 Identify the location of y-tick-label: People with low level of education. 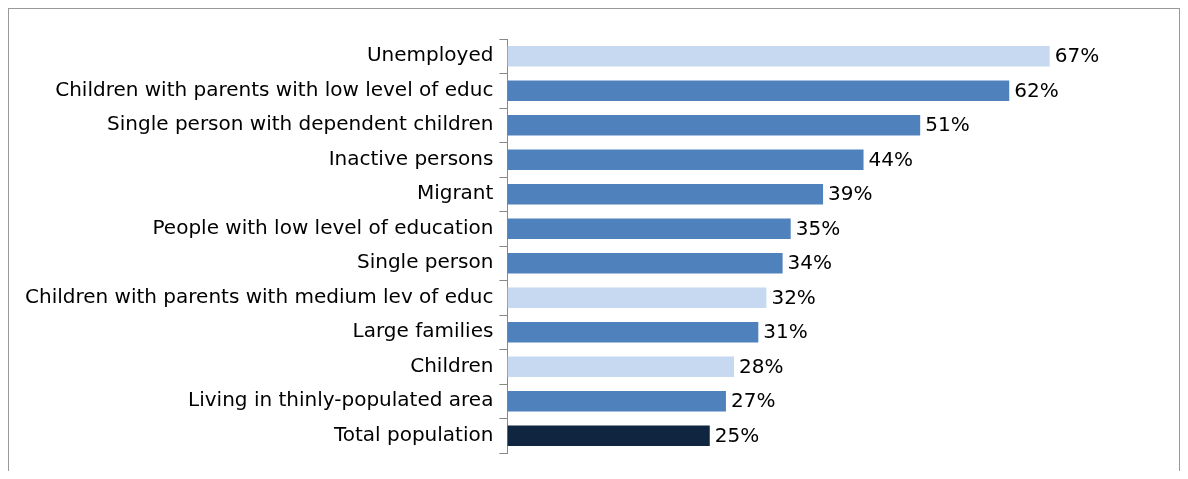
(323, 226).